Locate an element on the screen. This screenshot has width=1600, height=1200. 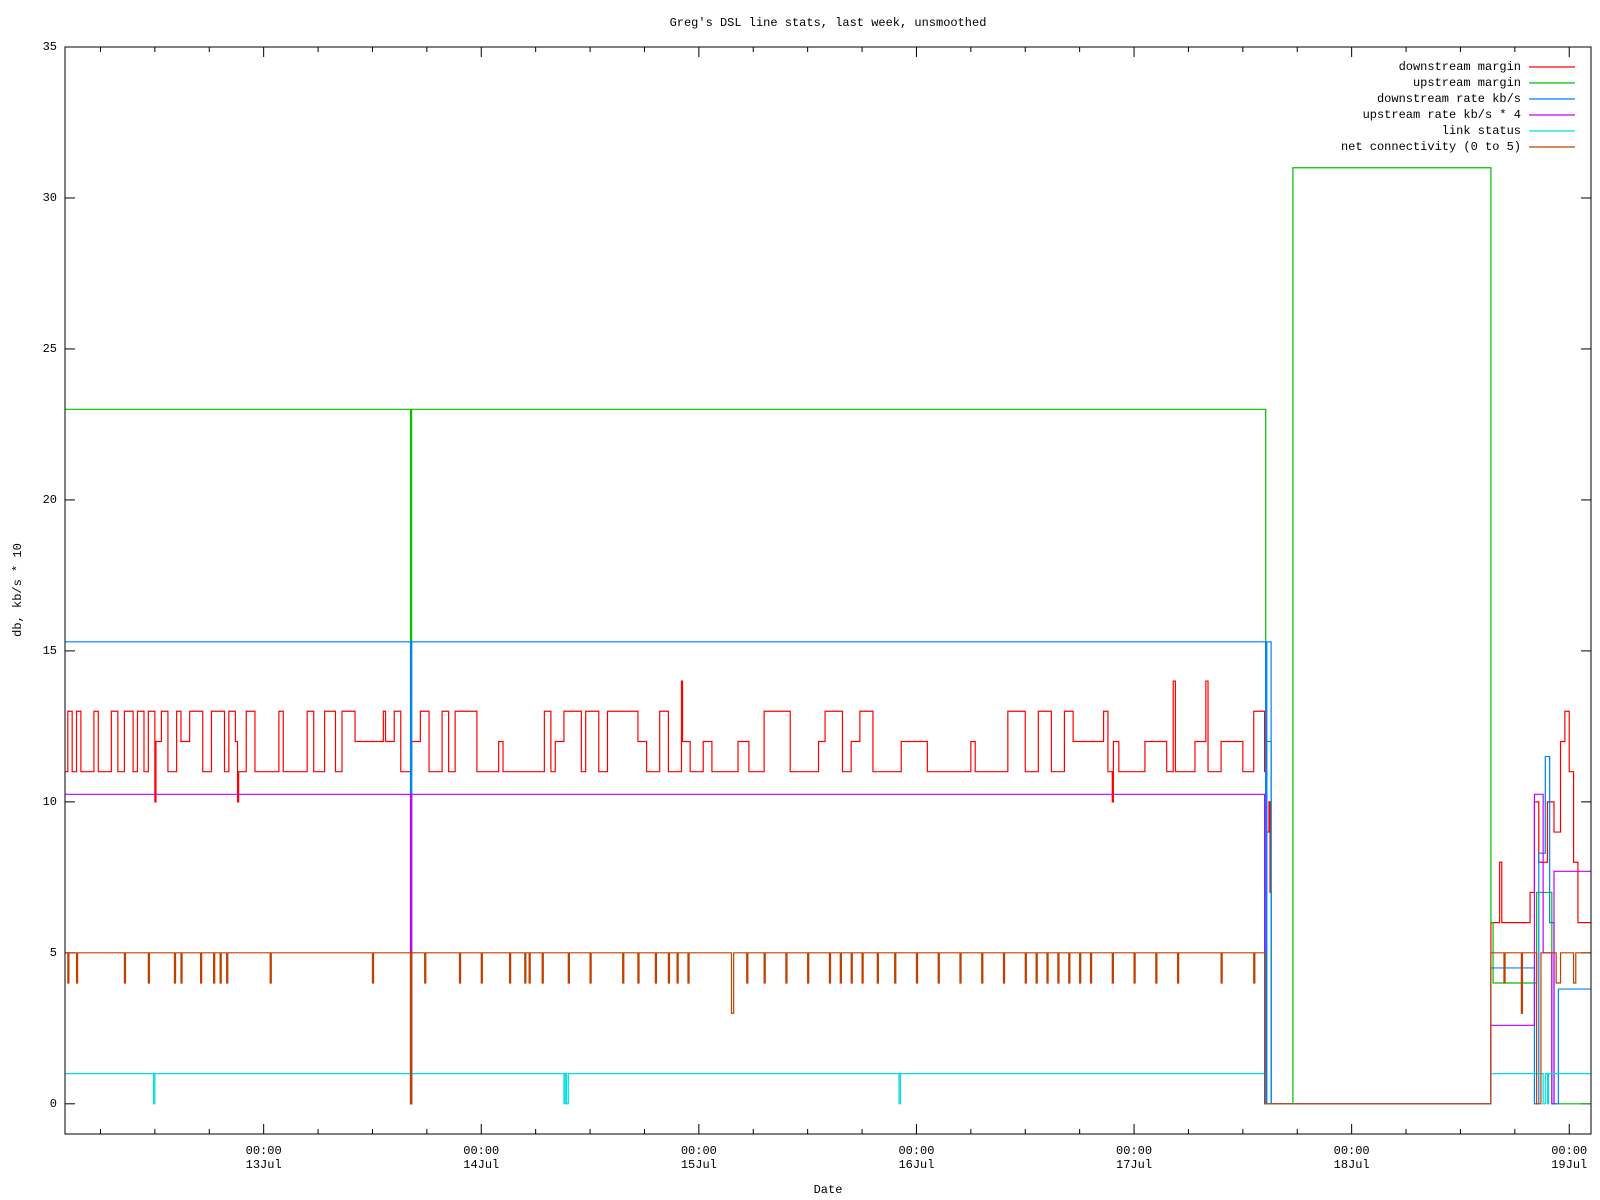
legend-label: upstream rate kb/s * 4 is located at coordinates (1442, 115).